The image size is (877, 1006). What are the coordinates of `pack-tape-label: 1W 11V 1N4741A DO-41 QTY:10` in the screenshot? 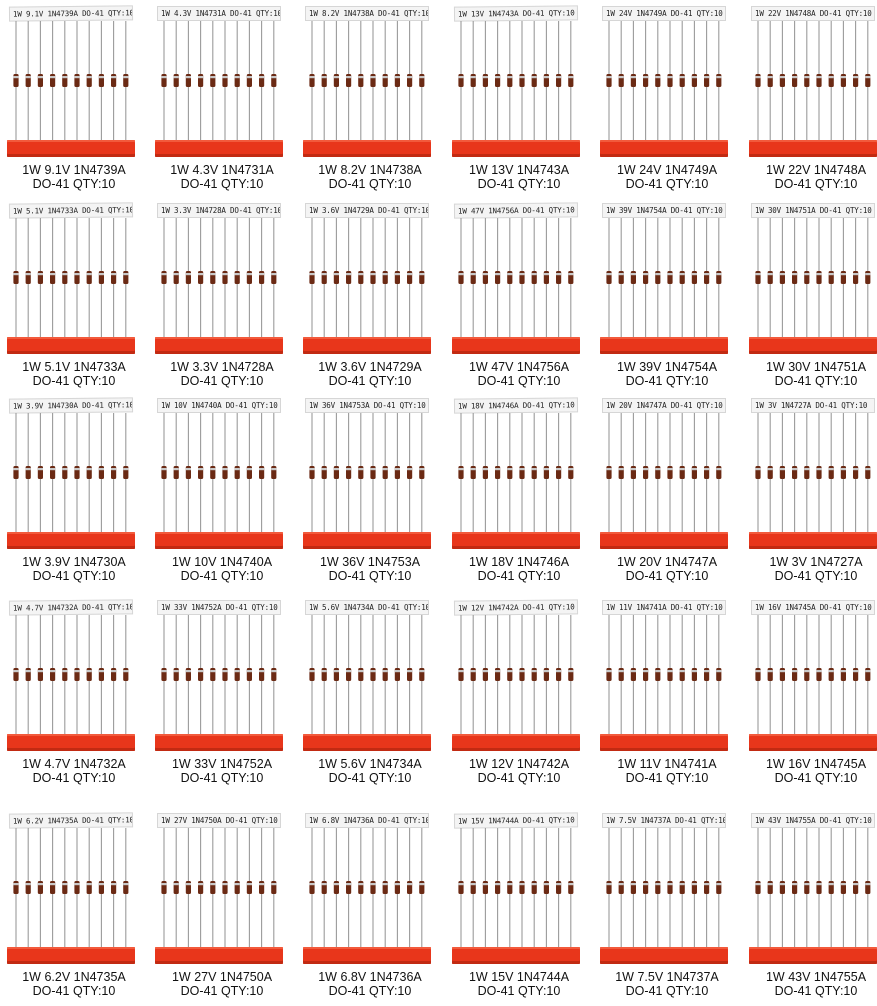 It's located at (664, 607).